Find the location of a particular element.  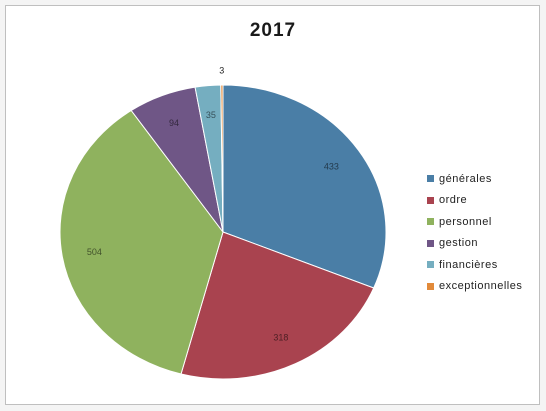

legend-item: financières is located at coordinates (474, 265).